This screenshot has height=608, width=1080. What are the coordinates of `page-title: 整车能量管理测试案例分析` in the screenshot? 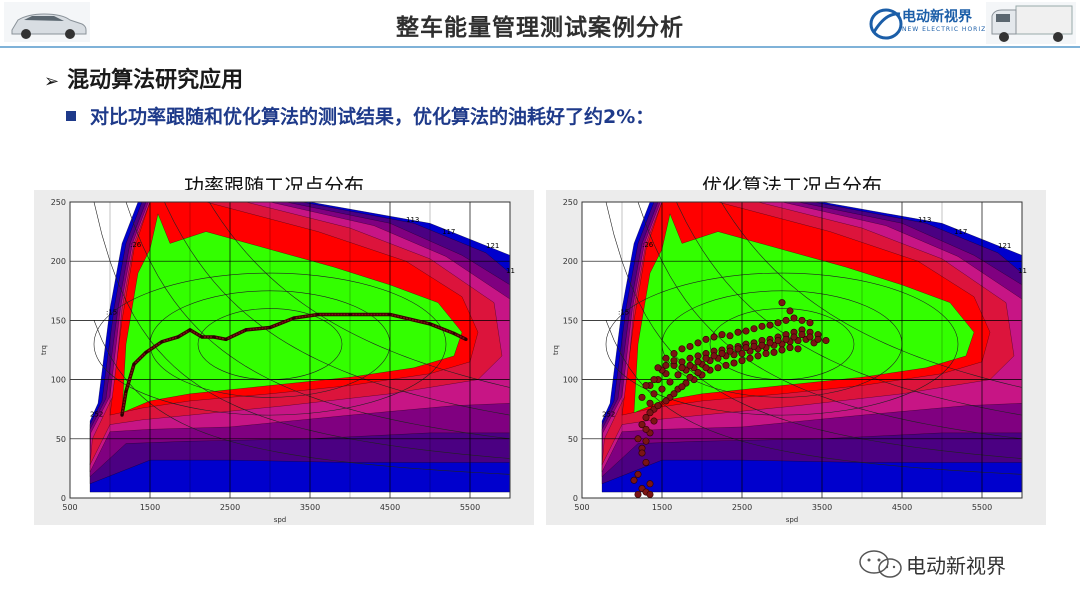 It's located at (540, 28).